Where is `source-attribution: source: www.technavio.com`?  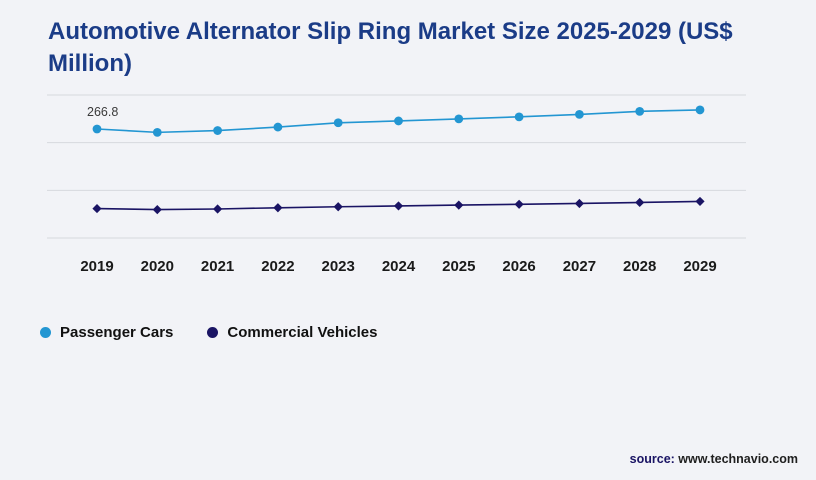
source-attribution: source: www.technavio.com is located at coordinates (714, 459).